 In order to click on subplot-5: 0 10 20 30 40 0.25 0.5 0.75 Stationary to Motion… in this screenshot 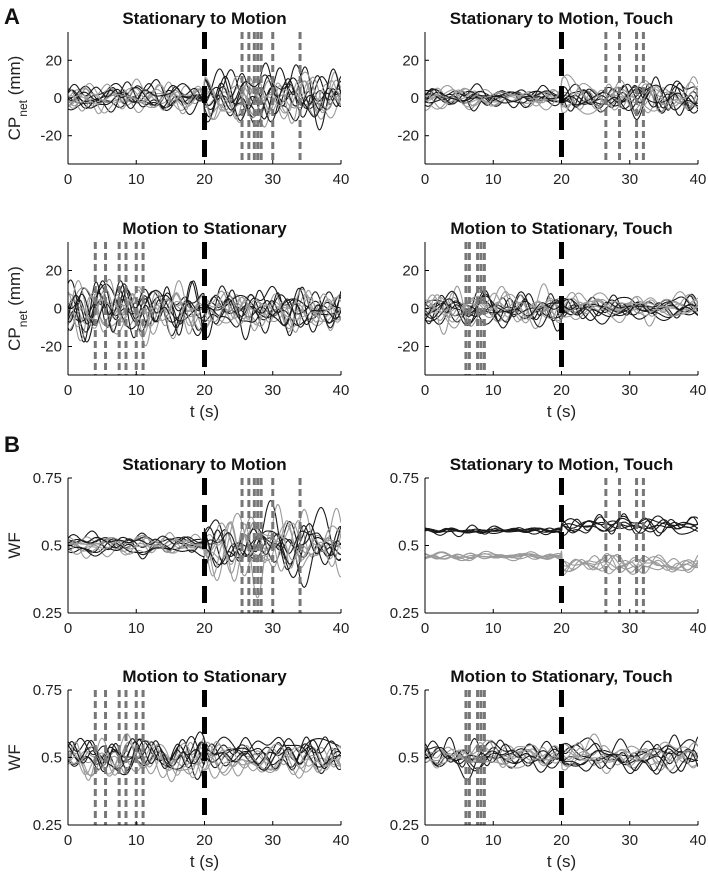, I will do `click(177, 546)`.